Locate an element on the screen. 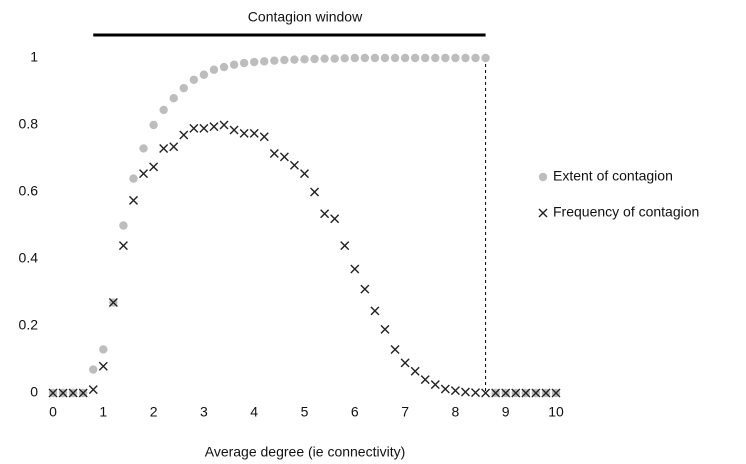 The height and width of the screenshot is (464, 746). annotation: Contagion window is located at coordinates (305, 17).